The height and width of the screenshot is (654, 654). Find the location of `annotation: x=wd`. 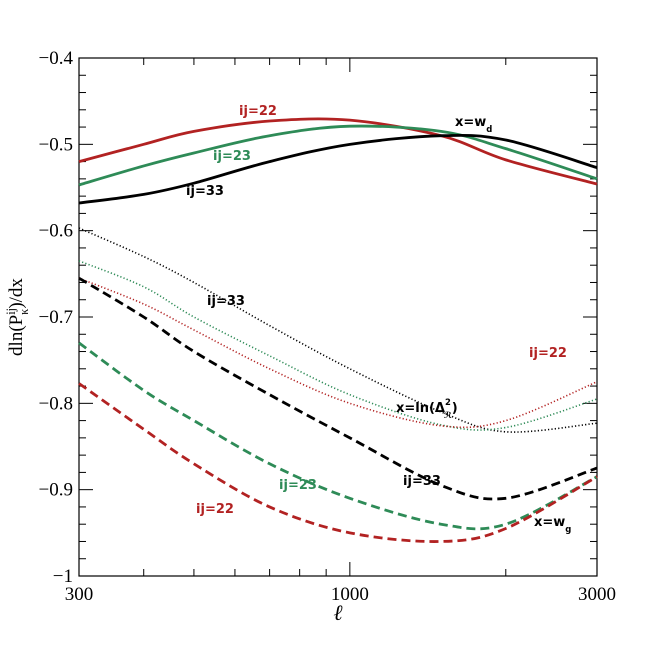

annotation: x=wd is located at coordinates (473, 124).